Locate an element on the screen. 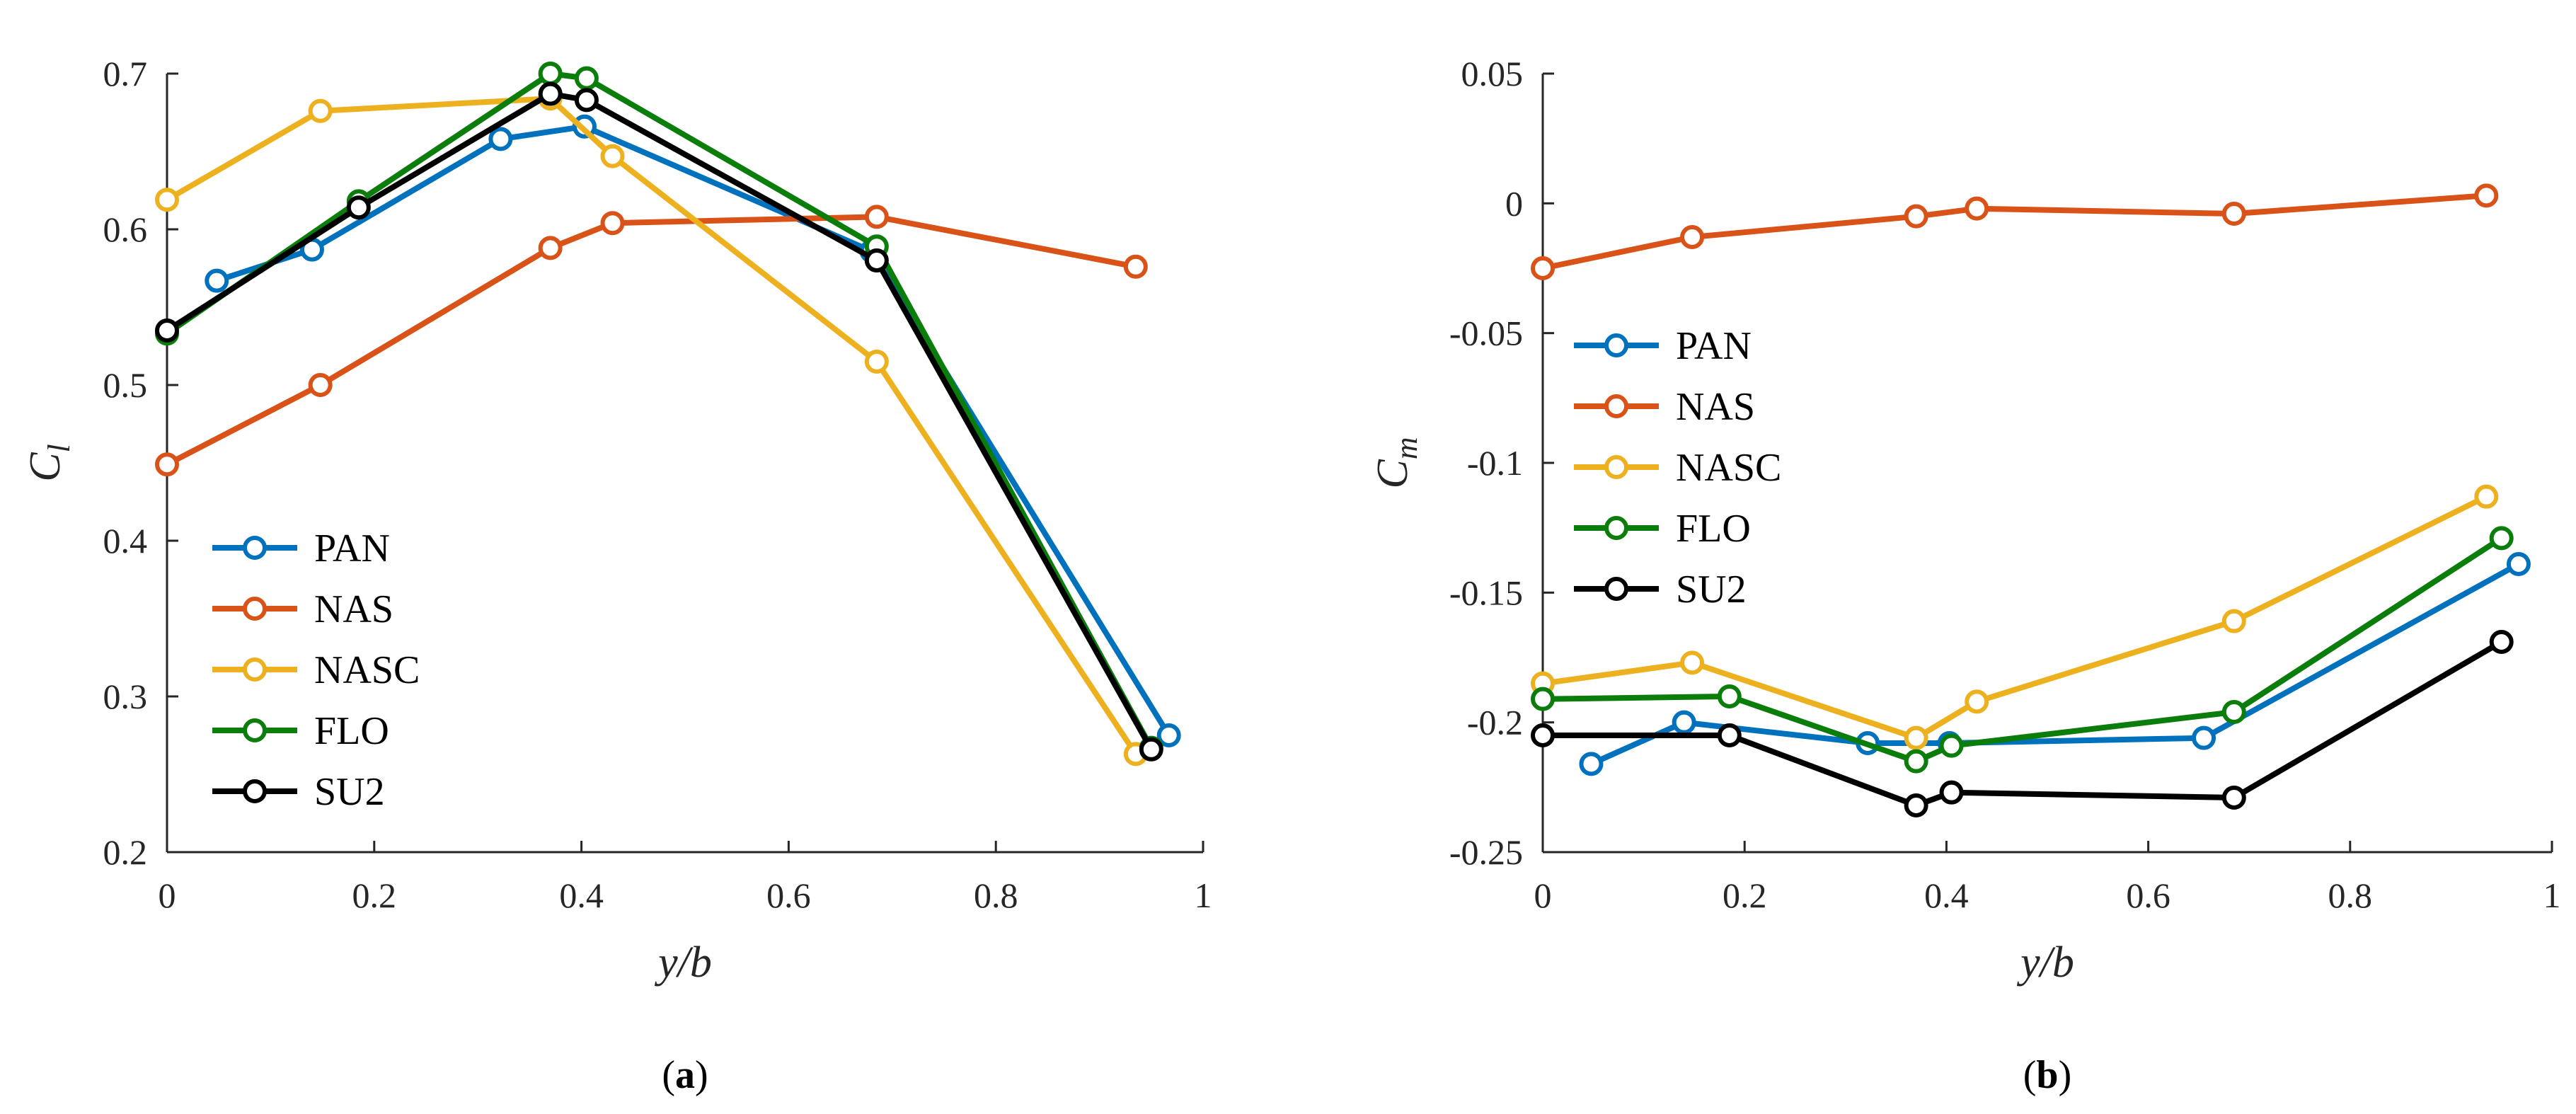  x-tick-label-a: 0 is located at coordinates (167, 895).